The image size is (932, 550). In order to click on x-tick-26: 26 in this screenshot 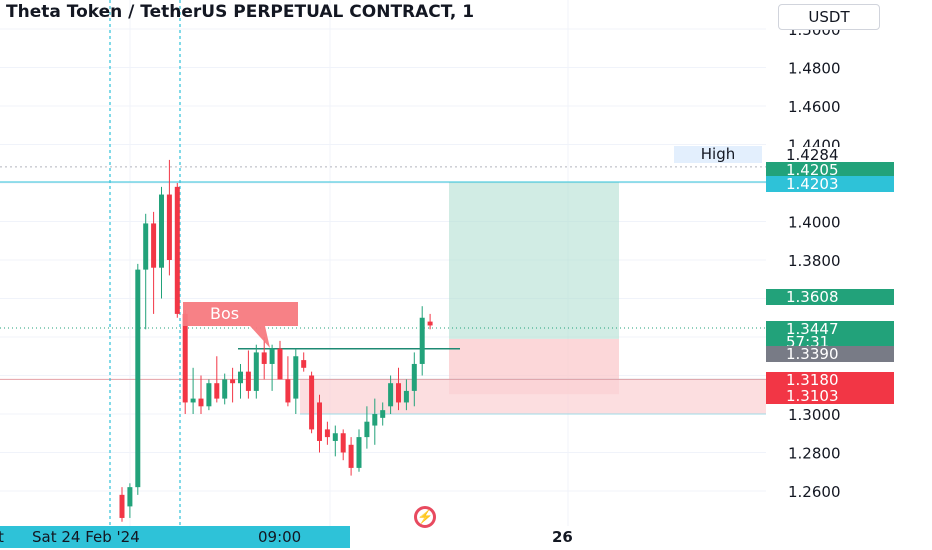, I will do `click(562, 537)`.